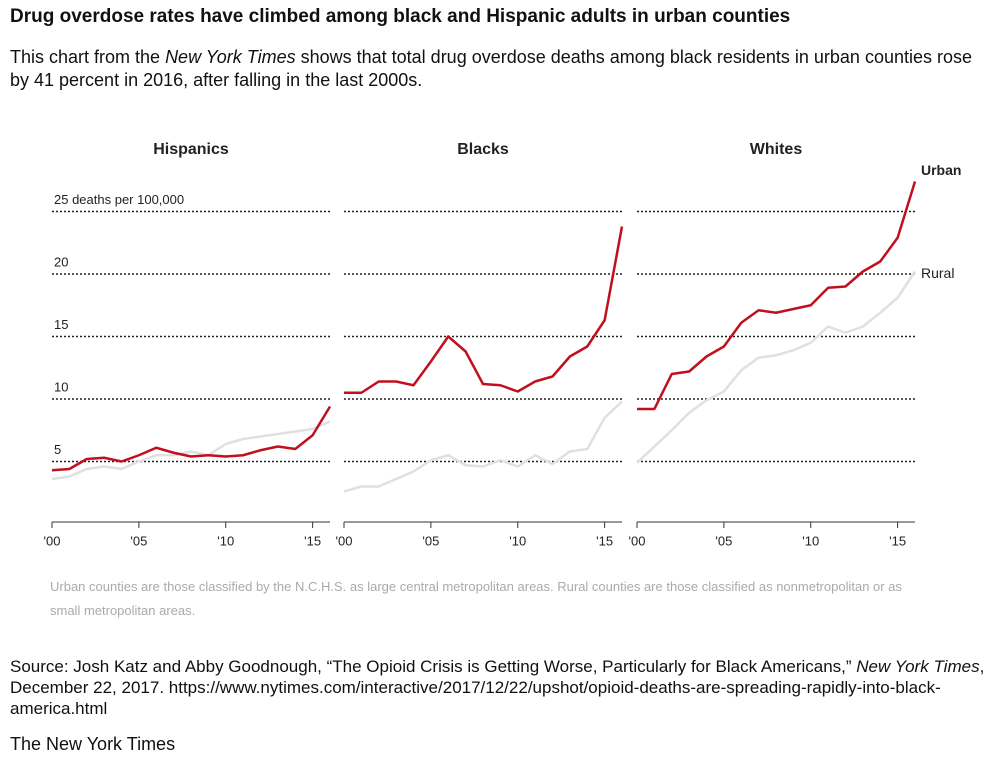 The image size is (998, 769). I want to click on panel-title: Blacks, so click(483, 149).